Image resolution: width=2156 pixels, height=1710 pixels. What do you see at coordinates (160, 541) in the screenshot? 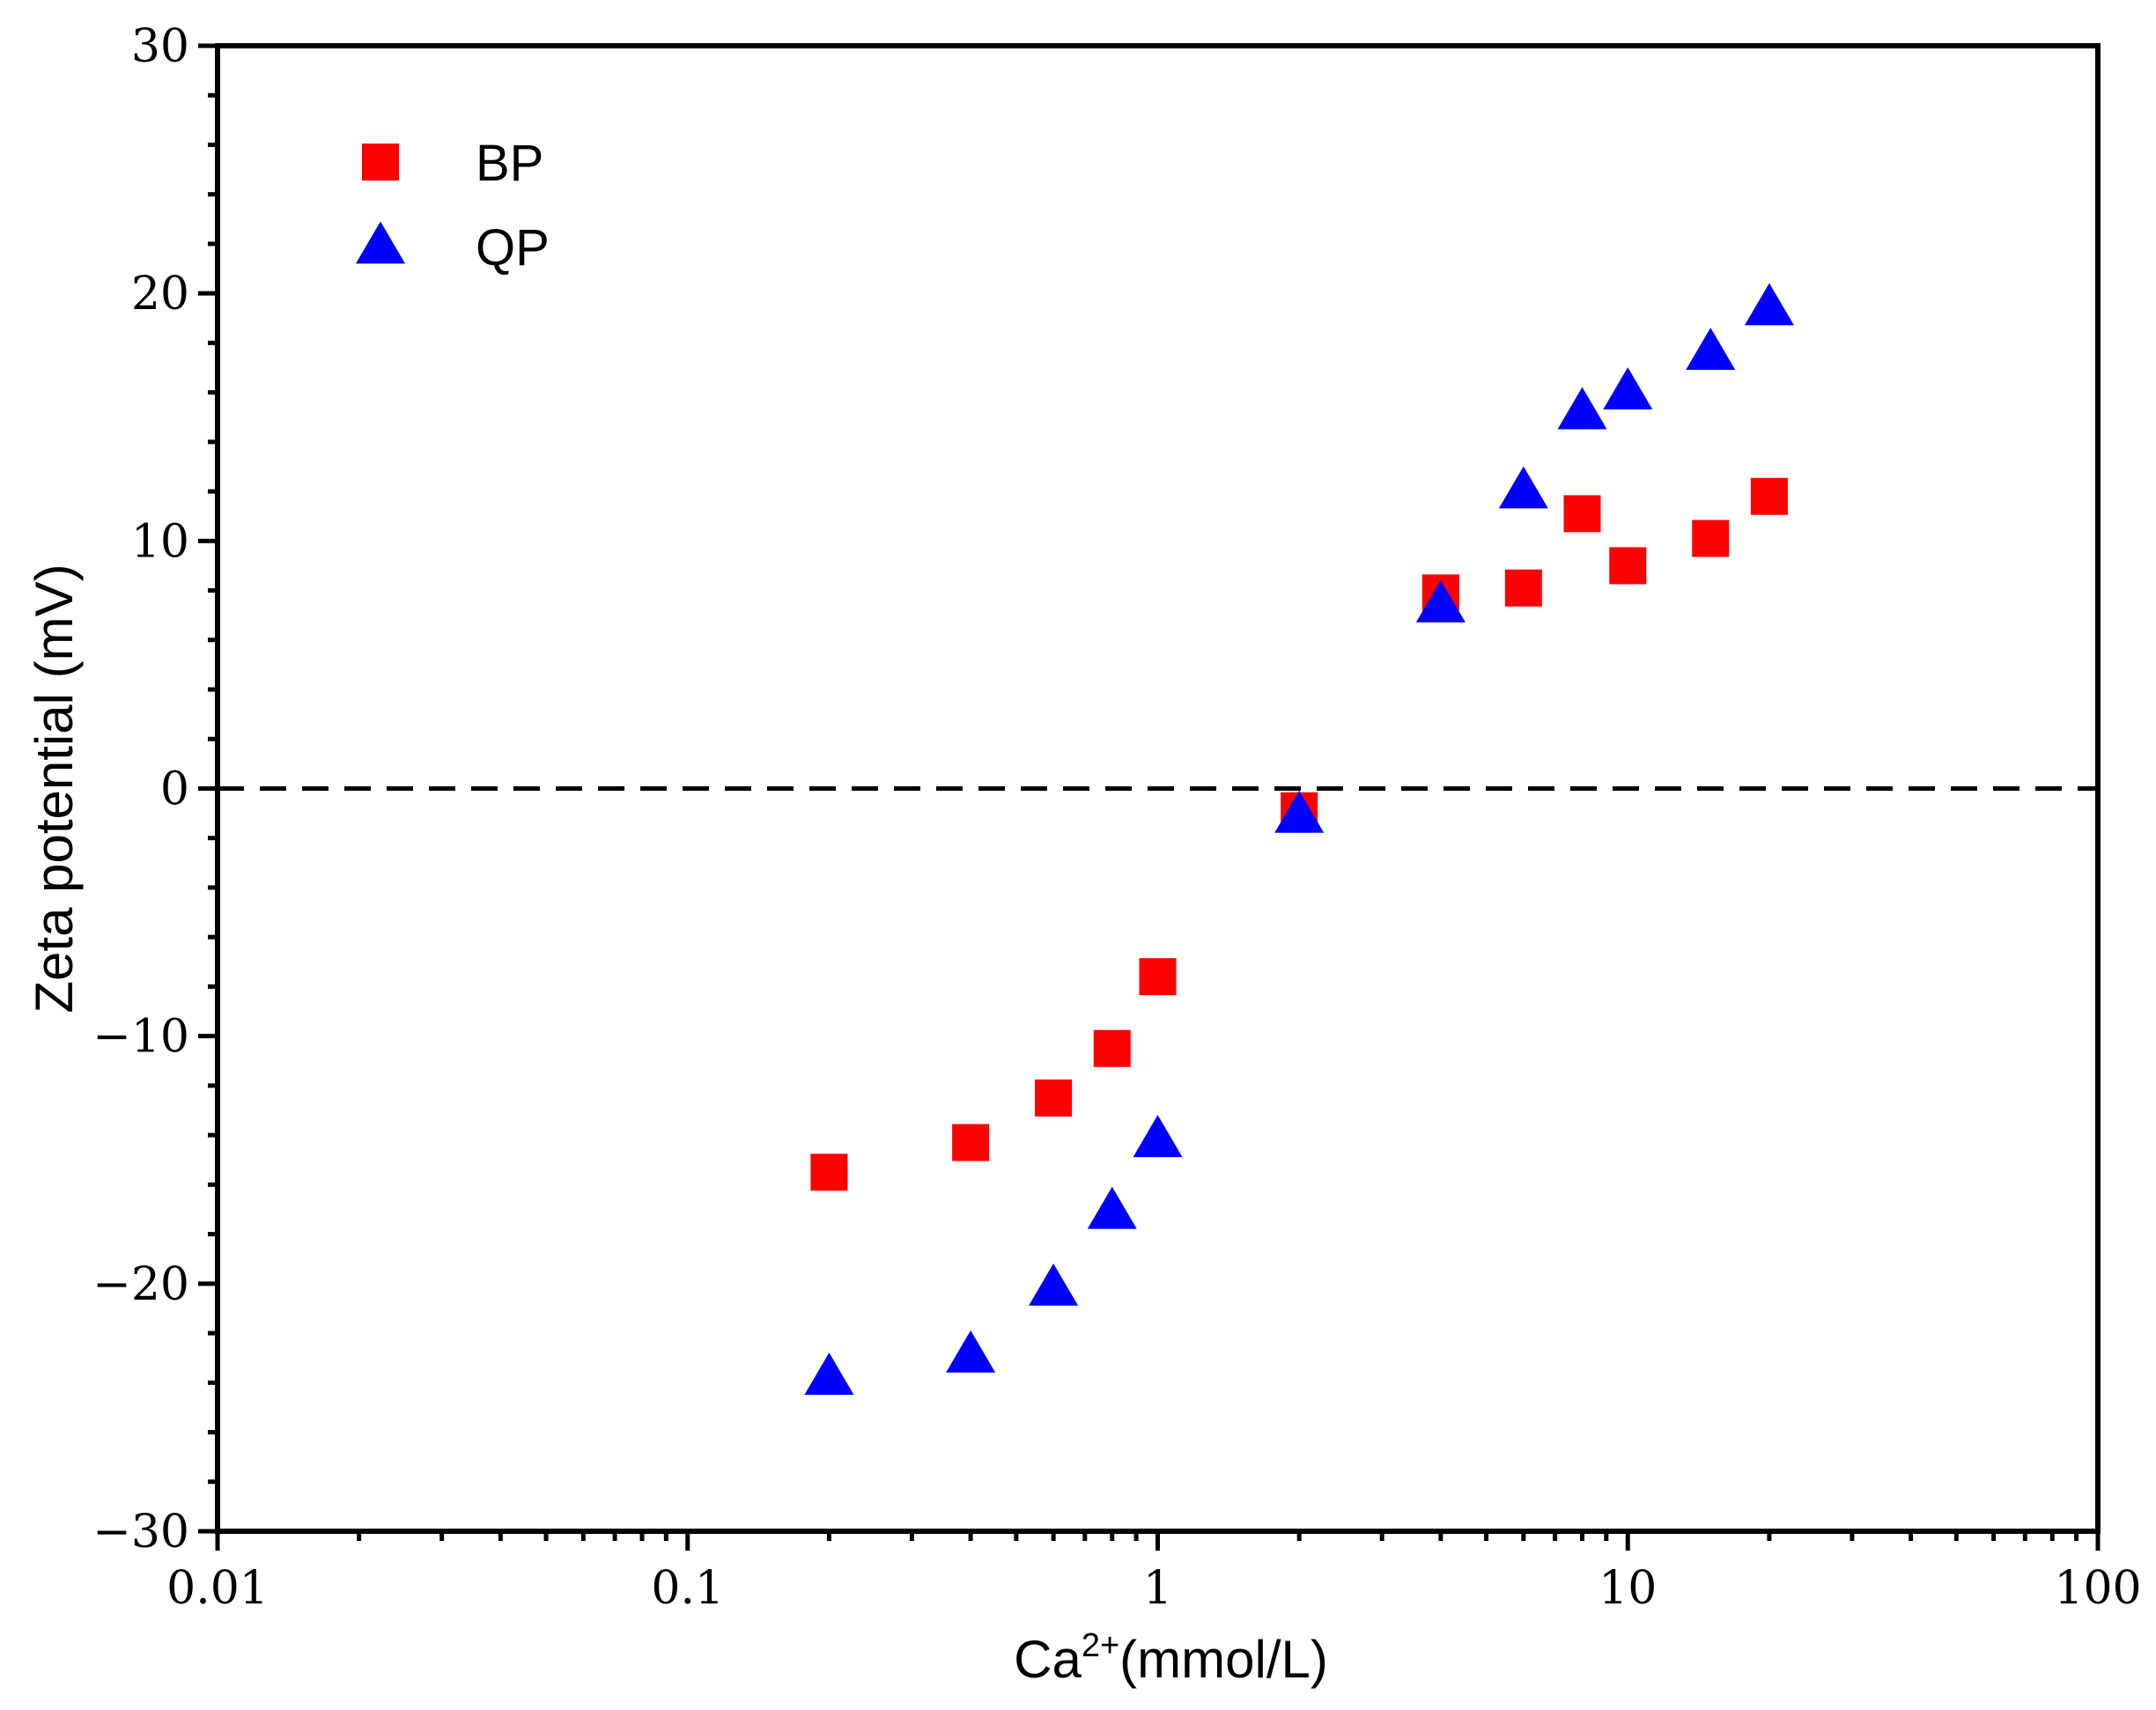
I see `y-tick-label: 10` at bounding box center [160, 541].